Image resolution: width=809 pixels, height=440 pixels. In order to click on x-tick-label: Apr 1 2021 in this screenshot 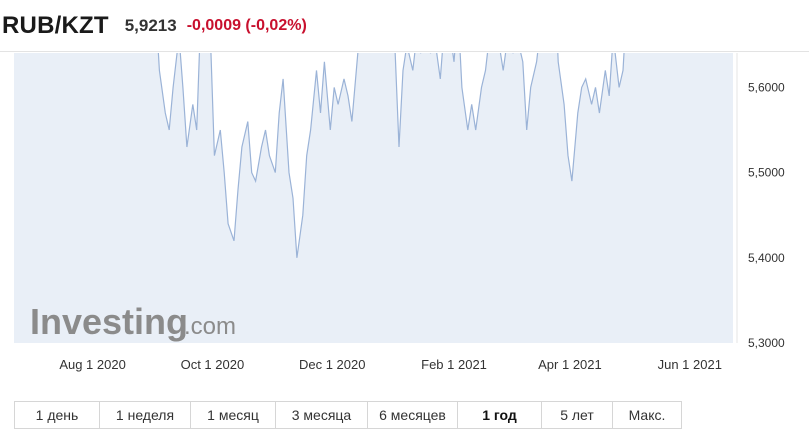, I will do `click(570, 364)`.